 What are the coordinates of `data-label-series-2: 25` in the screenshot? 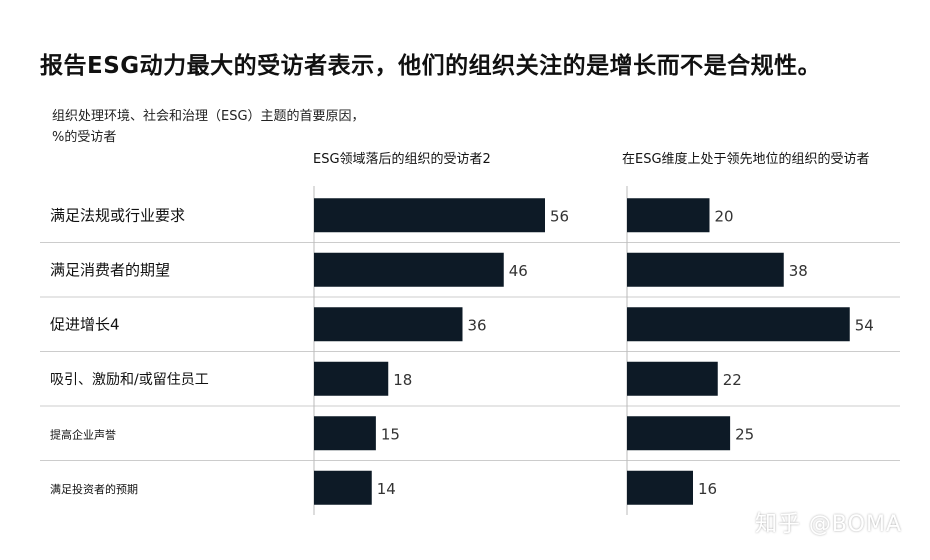 It's located at (744, 434).